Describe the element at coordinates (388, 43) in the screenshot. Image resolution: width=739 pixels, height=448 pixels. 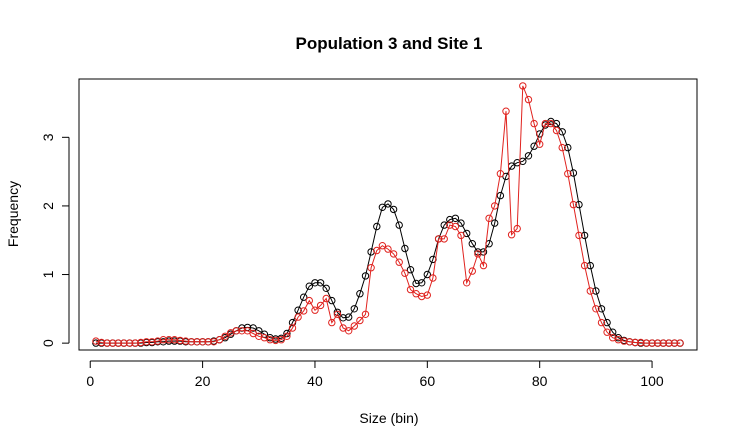
I see `chart-title: Population 3 and Site 1` at that location.